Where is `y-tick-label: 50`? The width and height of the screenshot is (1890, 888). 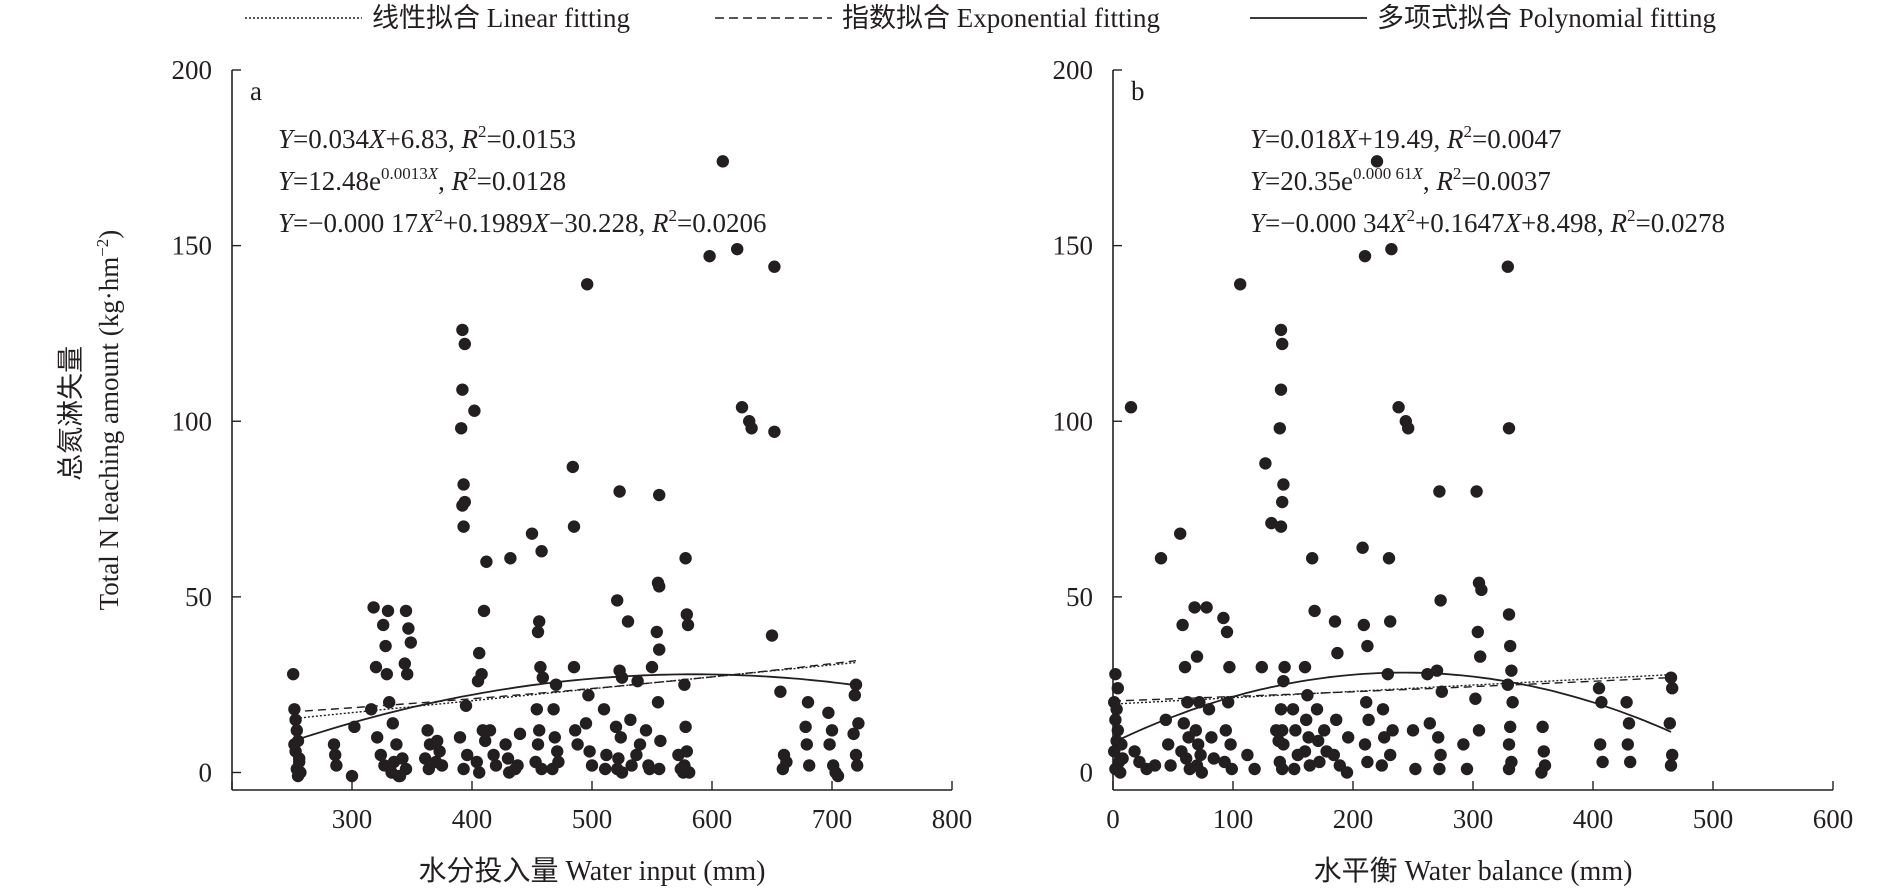 y-tick-label: 50 is located at coordinates (1079, 597).